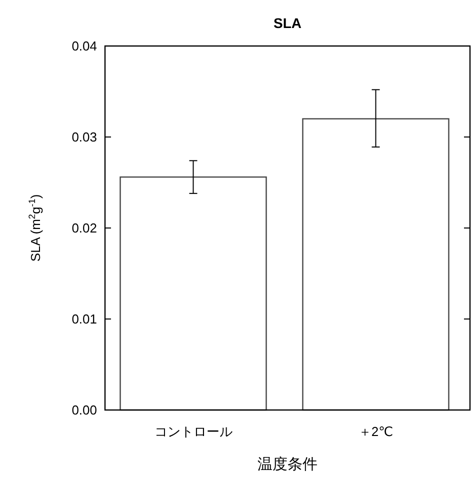 The width and height of the screenshot is (472, 477). What do you see at coordinates (288, 464) in the screenshot?
I see `x-axis-title: 温度条件` at bounding box center [288, 464].